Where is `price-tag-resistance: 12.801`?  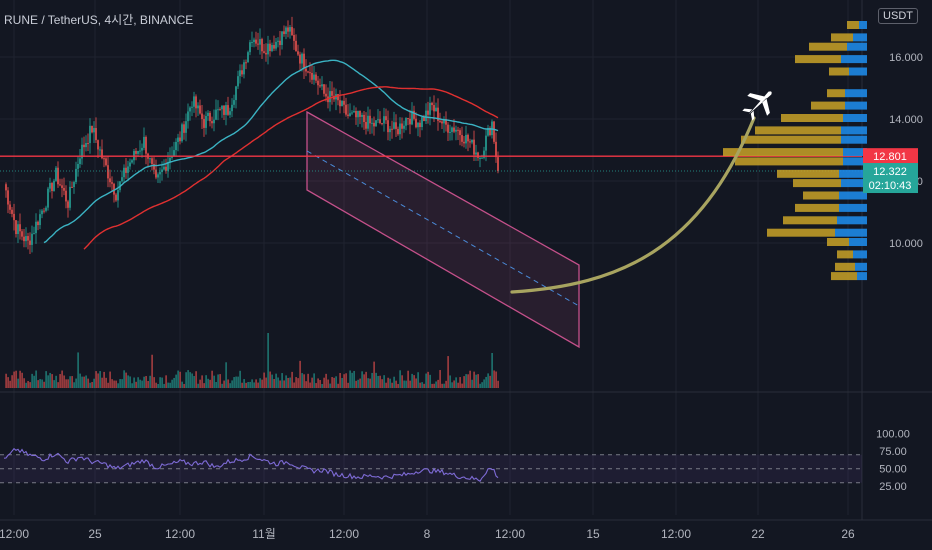
price-tag-resistance: 12.801 is located at coordinates (890, 157).